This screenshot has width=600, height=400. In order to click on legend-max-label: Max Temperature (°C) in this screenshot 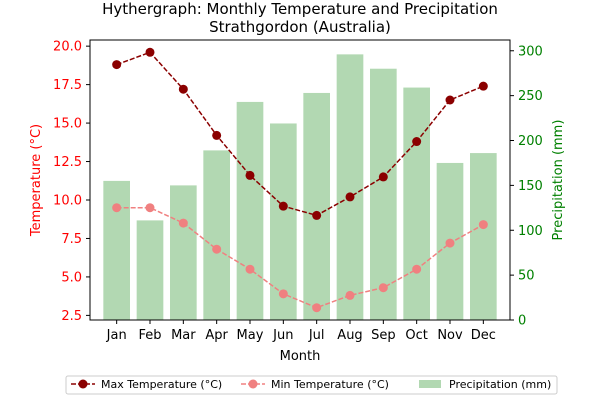, I will do `click(161, 384)`.